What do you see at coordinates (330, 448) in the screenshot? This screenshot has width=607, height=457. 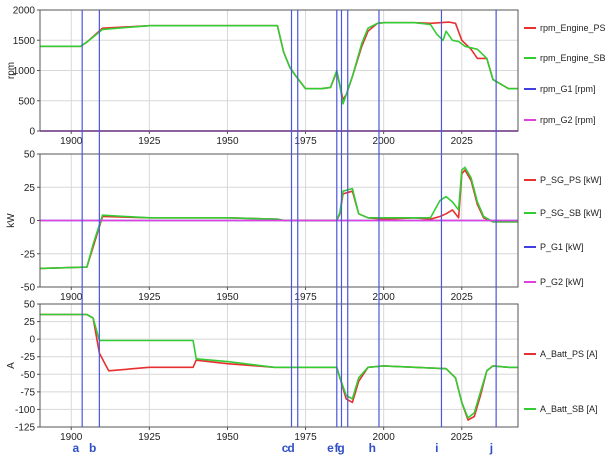 I see `marker-label-e: e` at bounding box center [330, 448].